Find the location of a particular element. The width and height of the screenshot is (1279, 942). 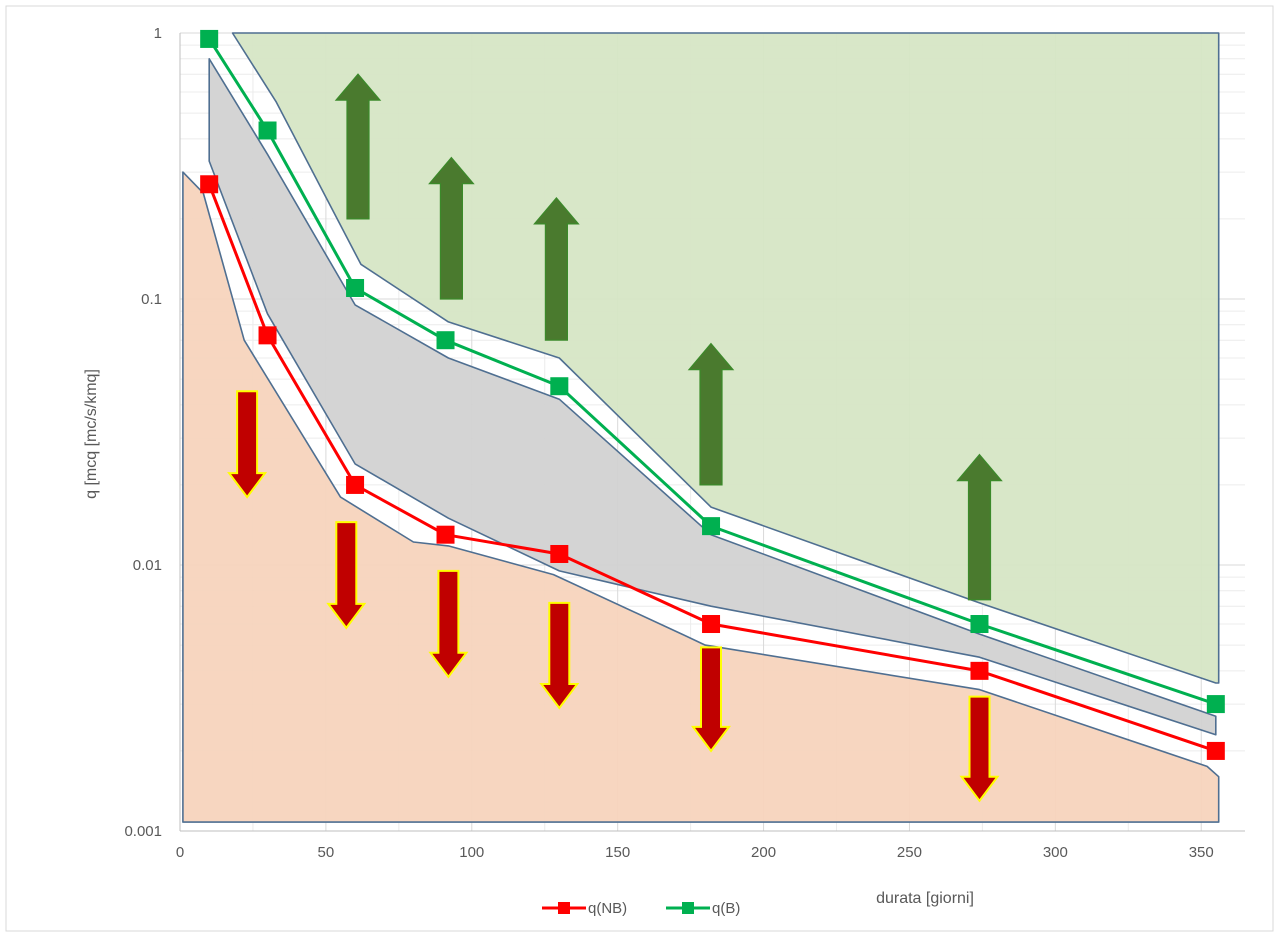

x-tick-label: 50 is located at coordinates (326, 852).